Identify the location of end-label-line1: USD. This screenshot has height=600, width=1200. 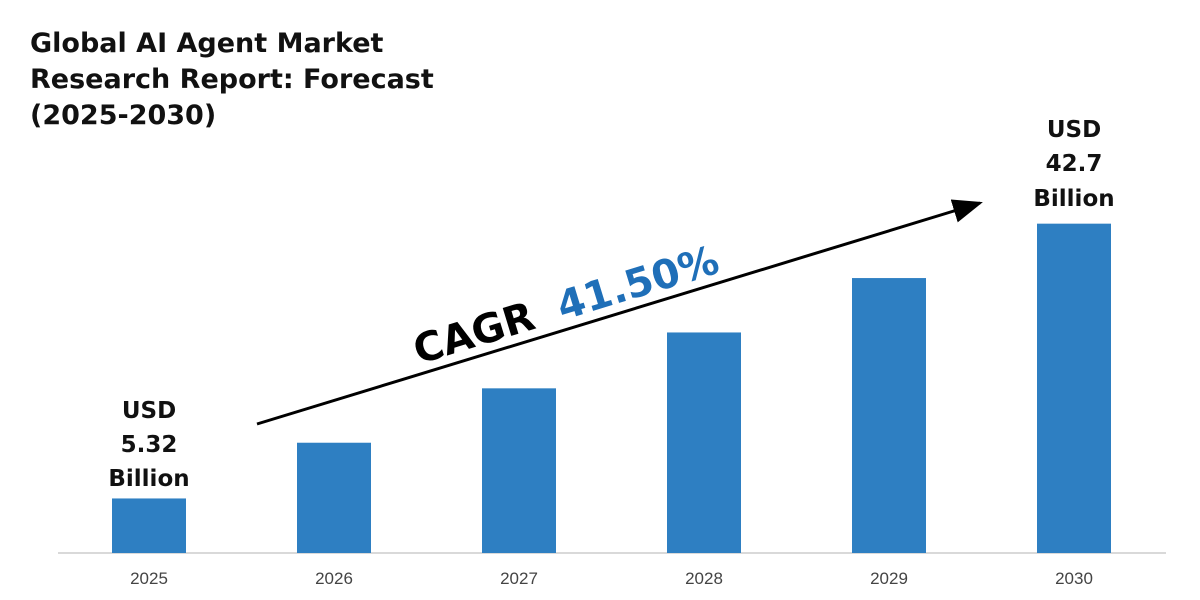
(1074, 130).